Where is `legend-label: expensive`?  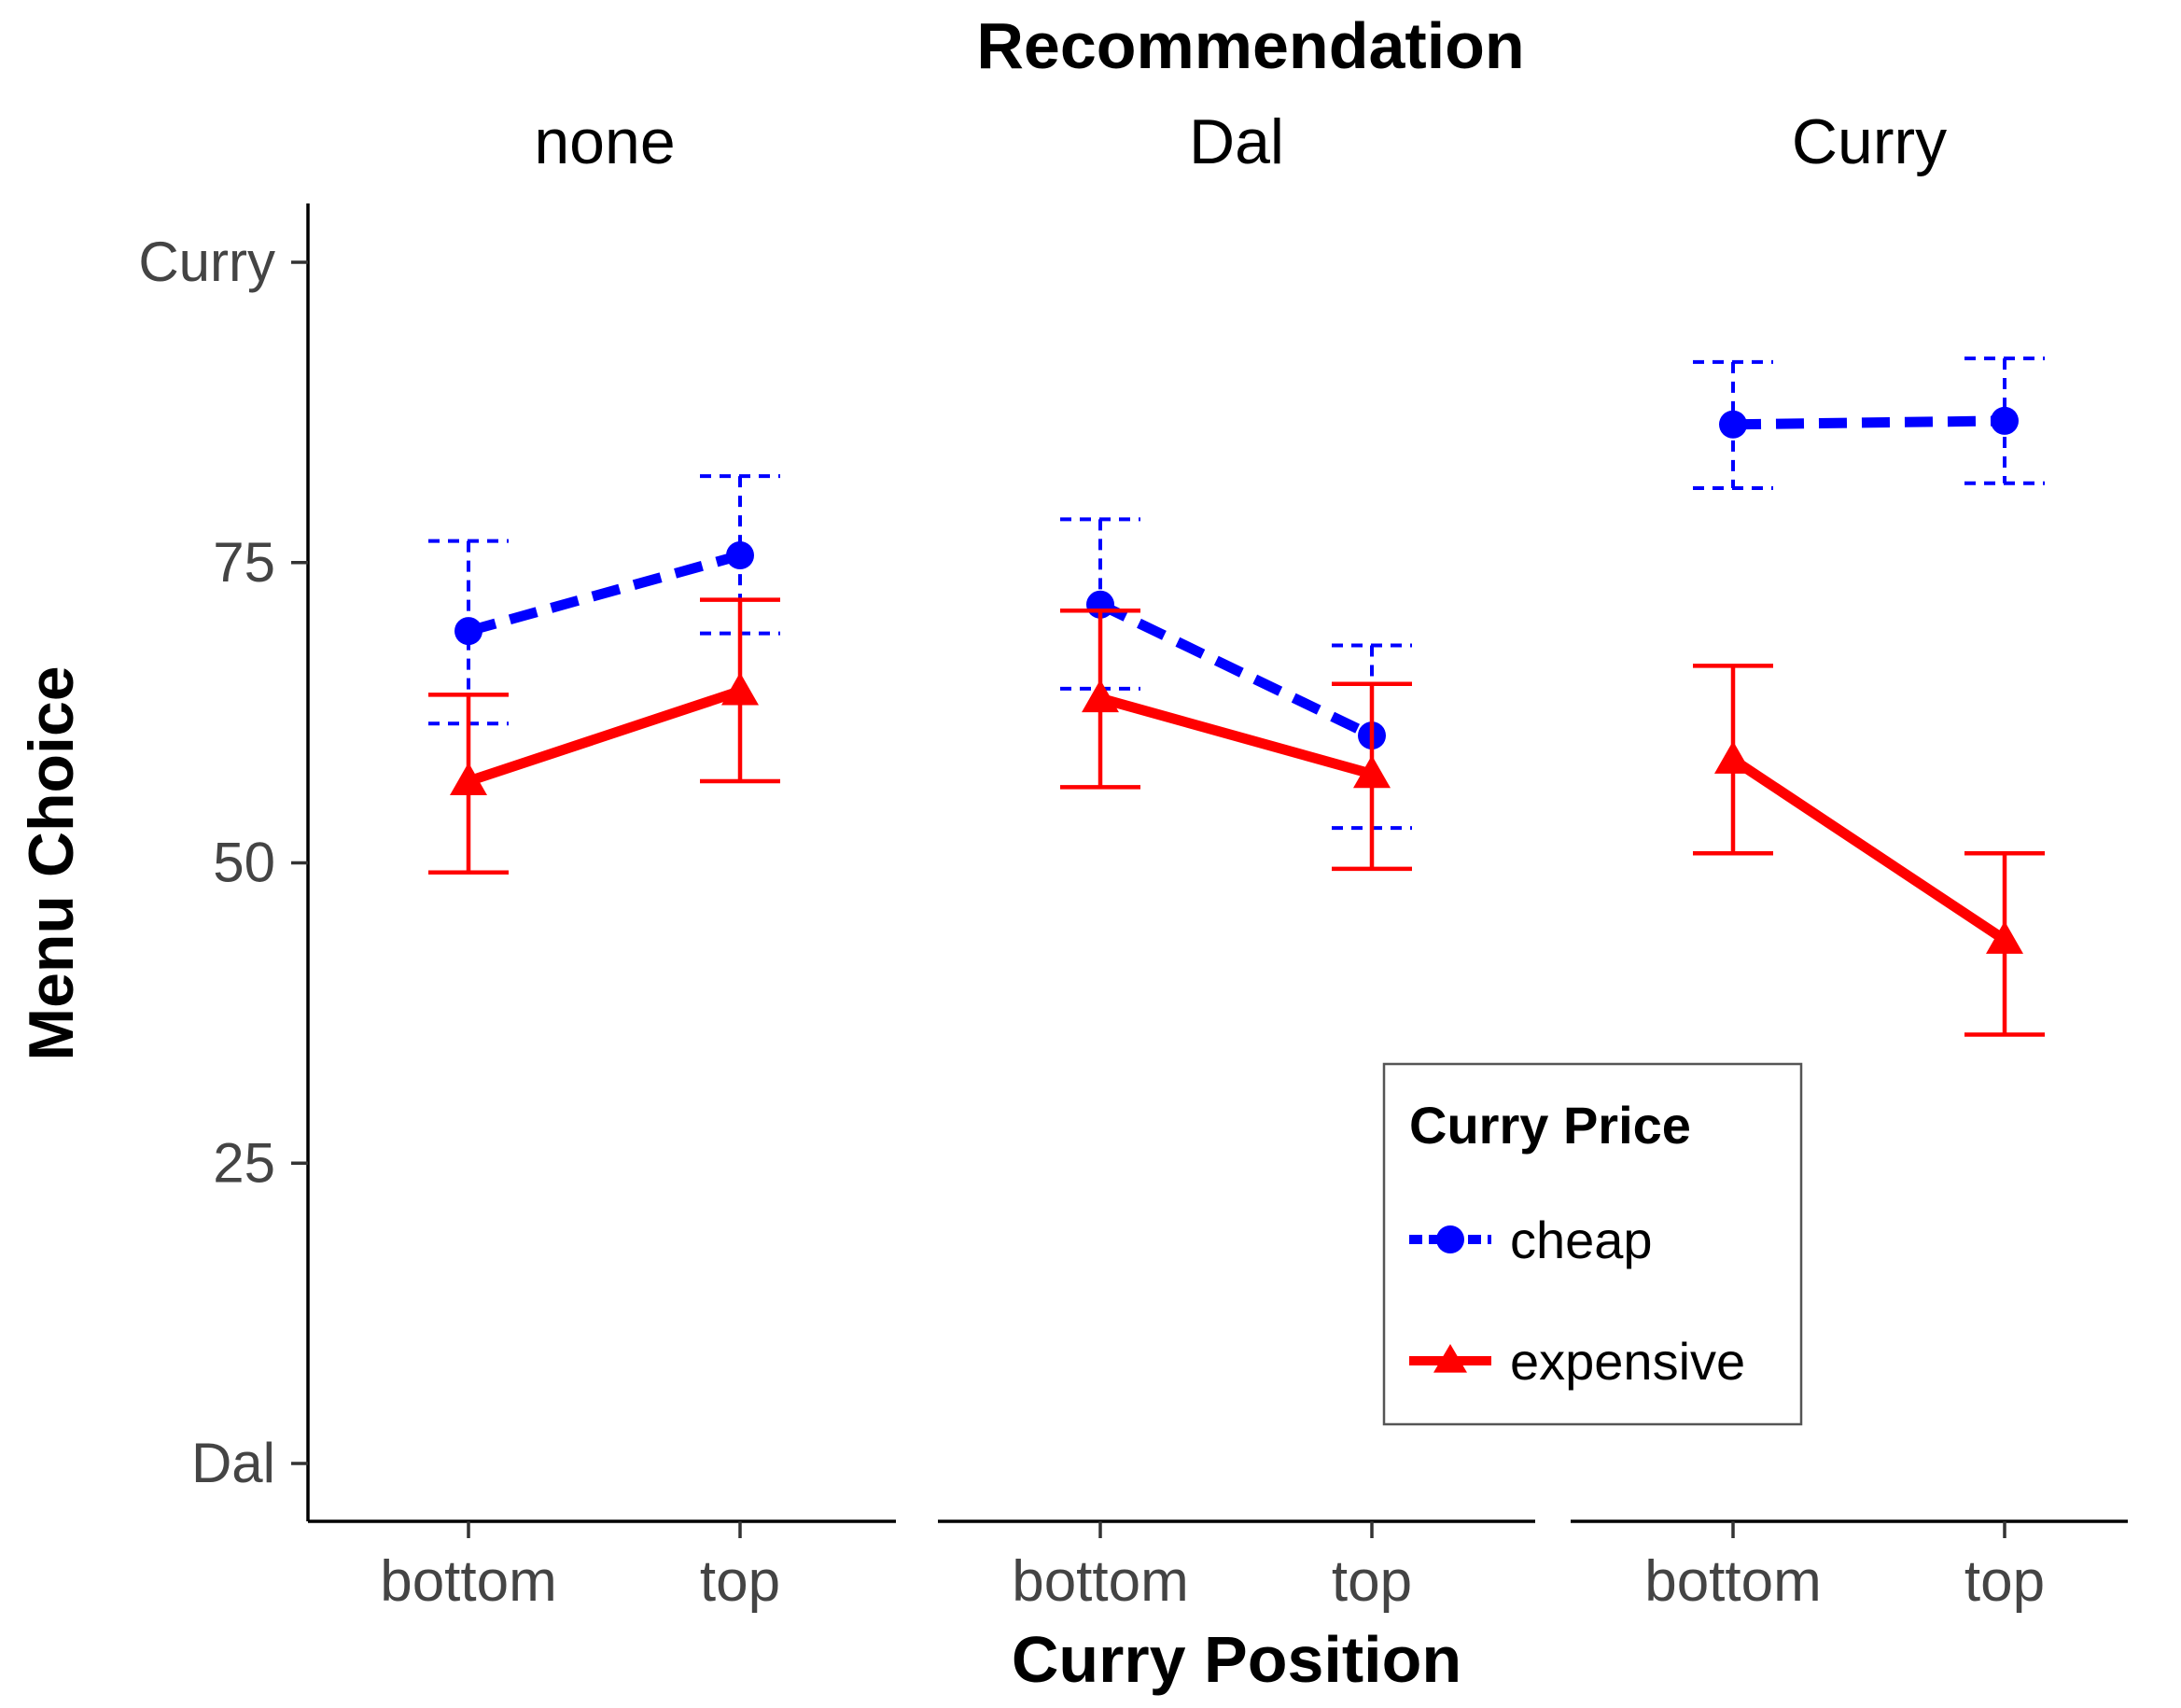 legend-label: expensive is located at coordinates (1627, 1361).